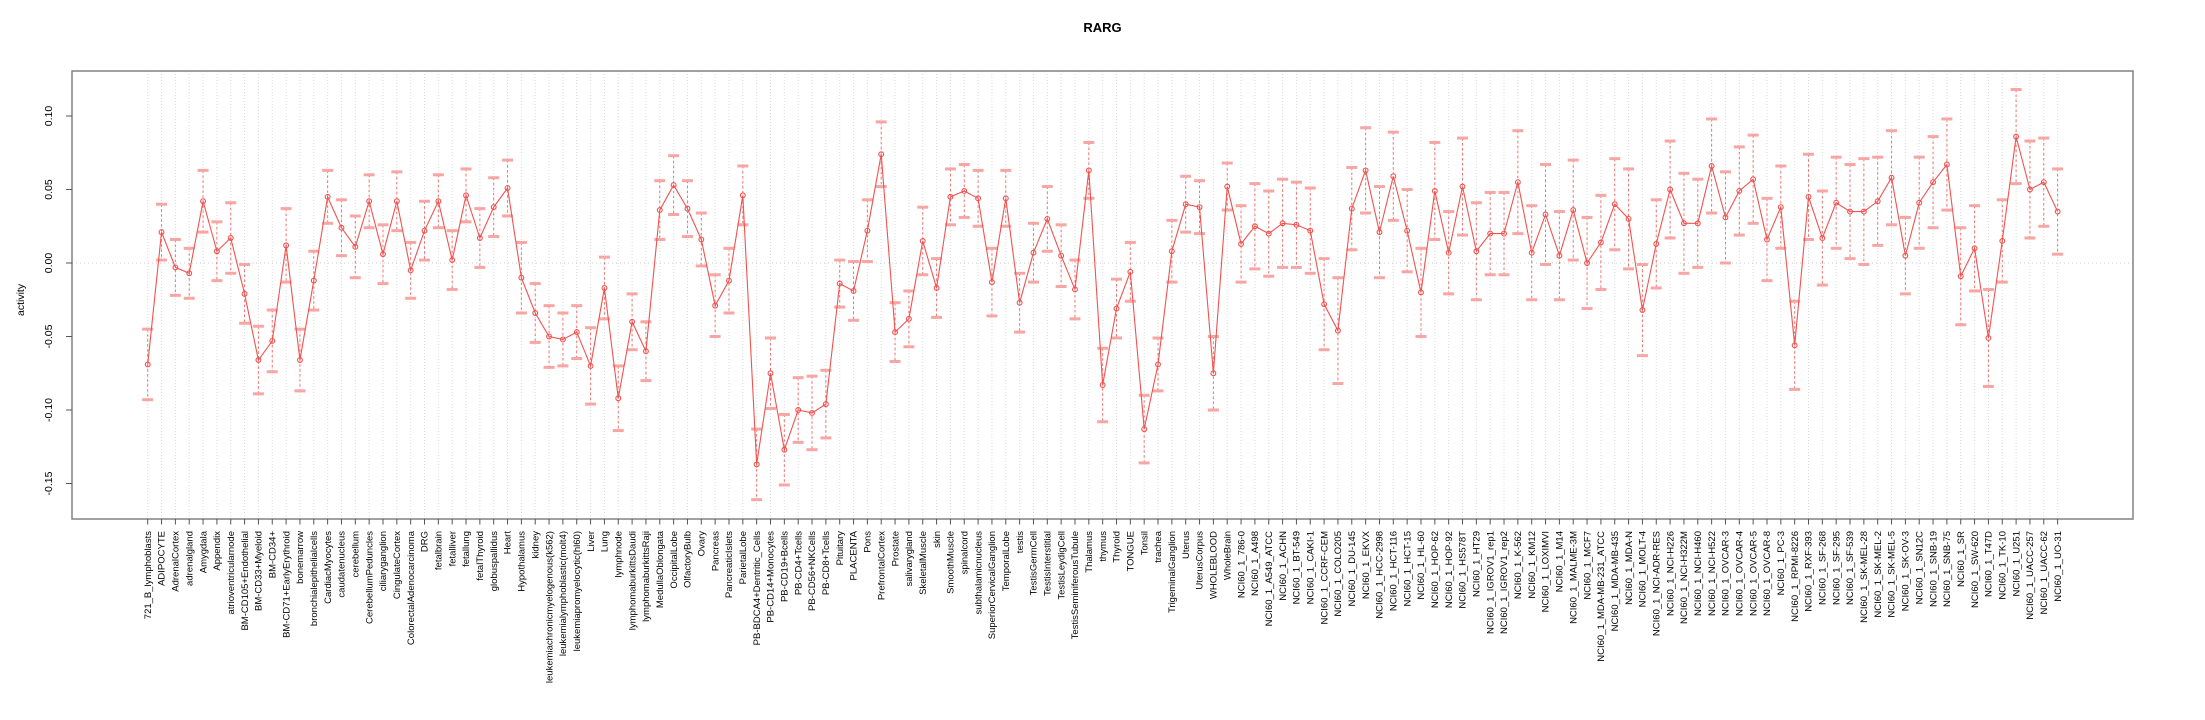 The width and height of the screenshot is (2205, 720). Describe the element at coordinates (522, 561) in the screenshot. I see `x-tick-label: Hypothalamus` at that location.